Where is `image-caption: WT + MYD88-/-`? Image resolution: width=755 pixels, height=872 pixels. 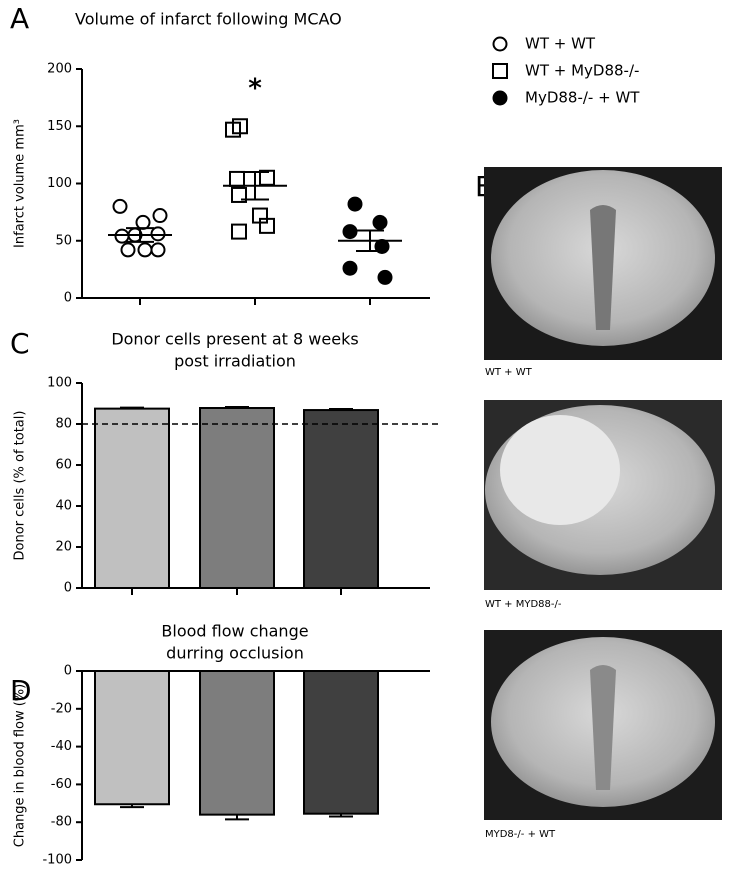 image-caption: WT + MYD88-/- is located at coordinates (523, 604).